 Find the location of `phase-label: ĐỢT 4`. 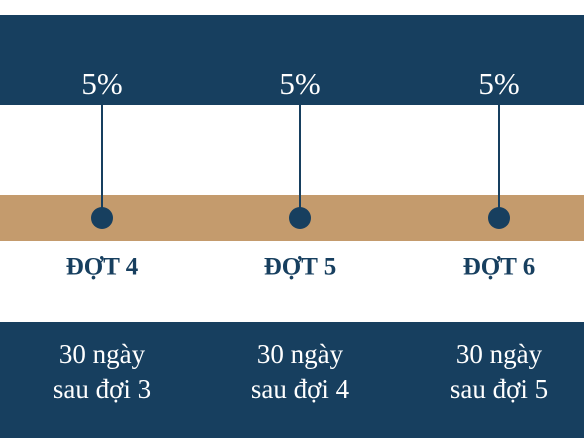

phase-label: ĐỢT 4 is located at coordinates (102, 267).